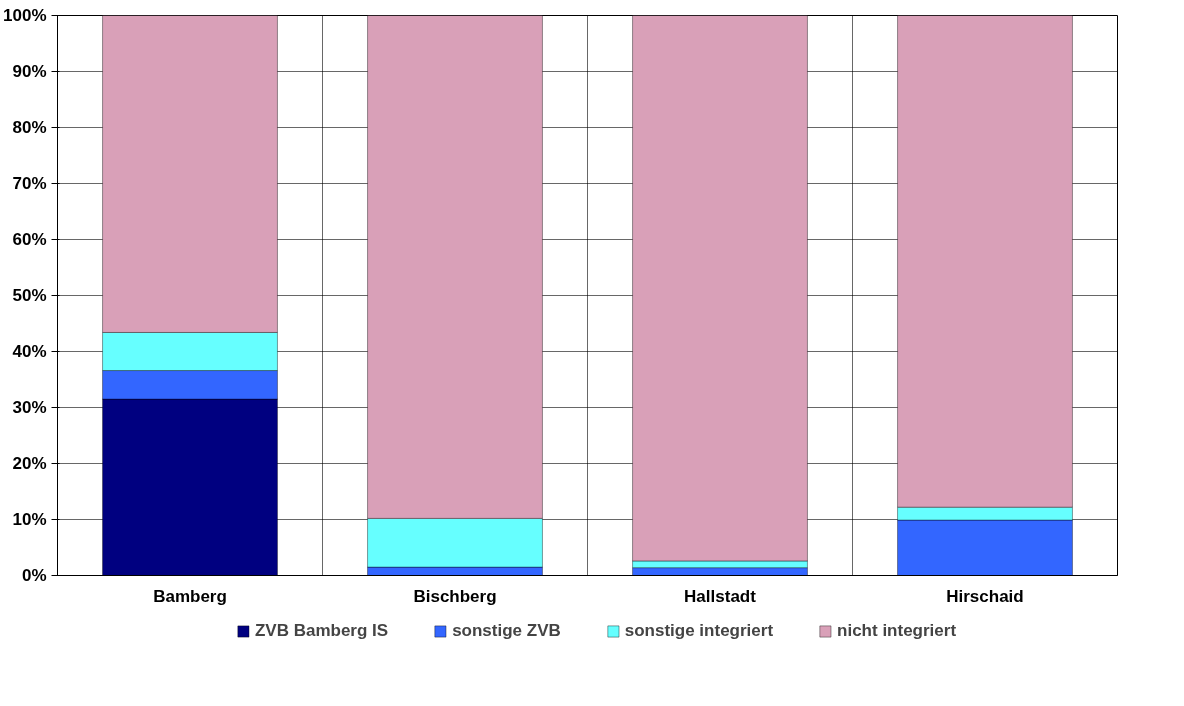 The height and width of the screenshot is (706, 1184). I want to click on x-tick-label: Bischberg, so click(455, 596).